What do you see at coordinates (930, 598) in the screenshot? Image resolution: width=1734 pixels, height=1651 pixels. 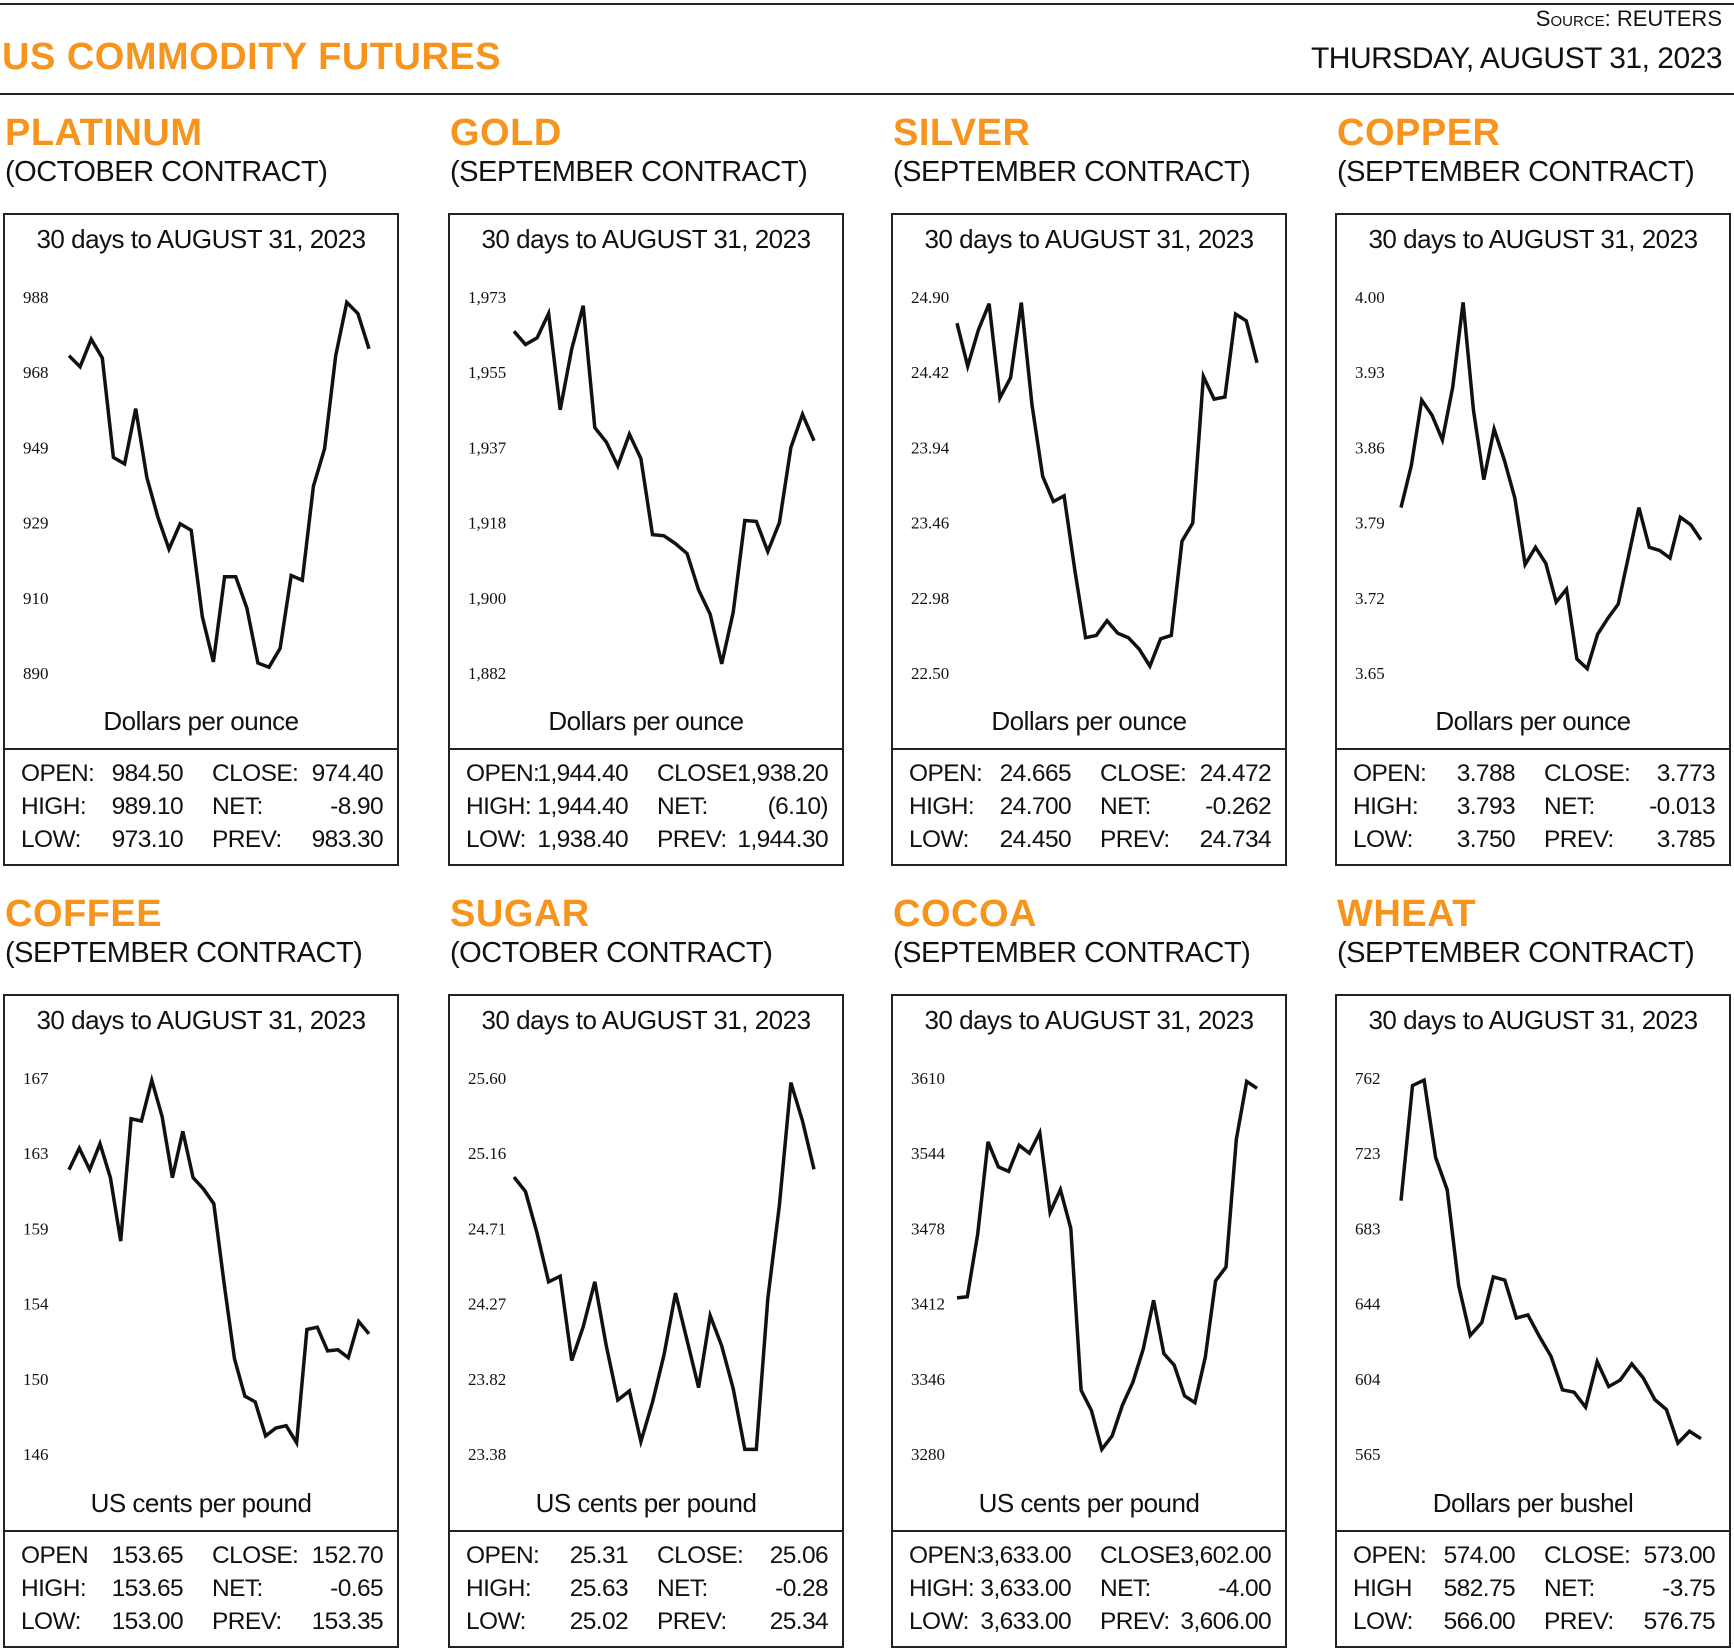 I see `y-tick-label: 22.98` at bounding box center [930, 598].